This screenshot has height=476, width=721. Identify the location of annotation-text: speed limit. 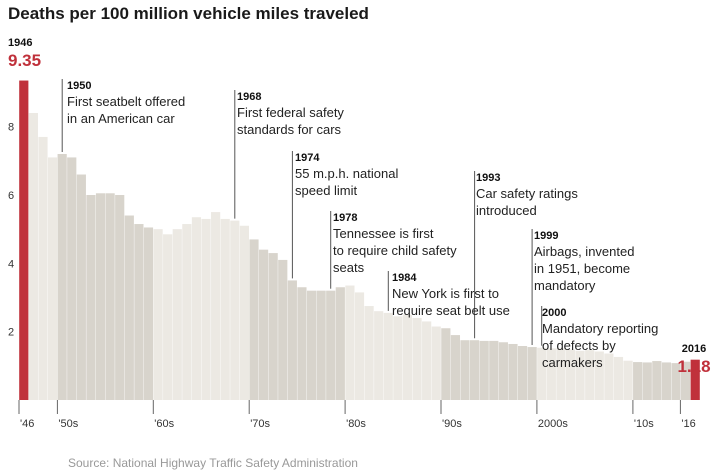
(326, 190).